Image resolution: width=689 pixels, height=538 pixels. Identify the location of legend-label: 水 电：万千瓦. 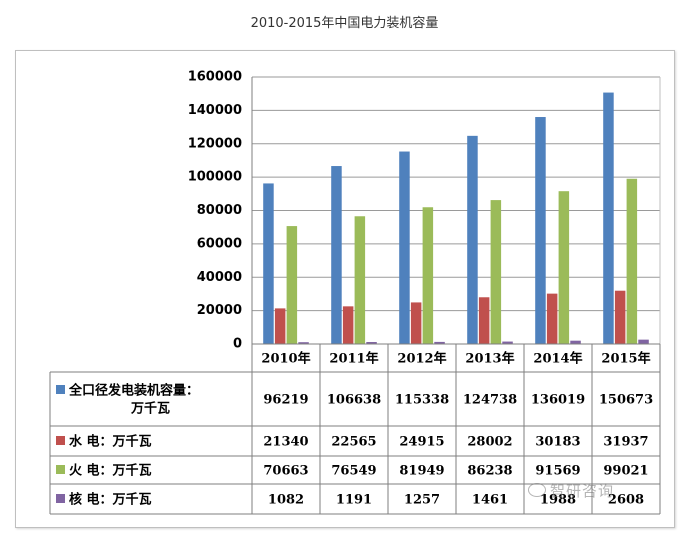
(110, 442).